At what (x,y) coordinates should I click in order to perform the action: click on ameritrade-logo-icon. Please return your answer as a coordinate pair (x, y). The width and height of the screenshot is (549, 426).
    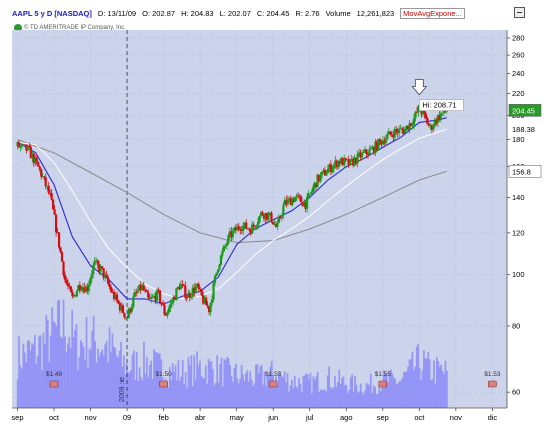
    Looking at the image, I should click on (18, 28).